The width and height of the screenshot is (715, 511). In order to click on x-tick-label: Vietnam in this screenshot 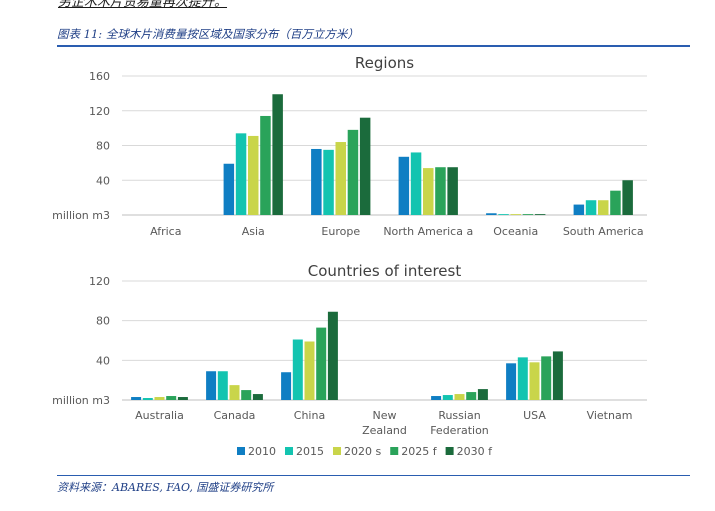, I will do `click(610, 415)`.